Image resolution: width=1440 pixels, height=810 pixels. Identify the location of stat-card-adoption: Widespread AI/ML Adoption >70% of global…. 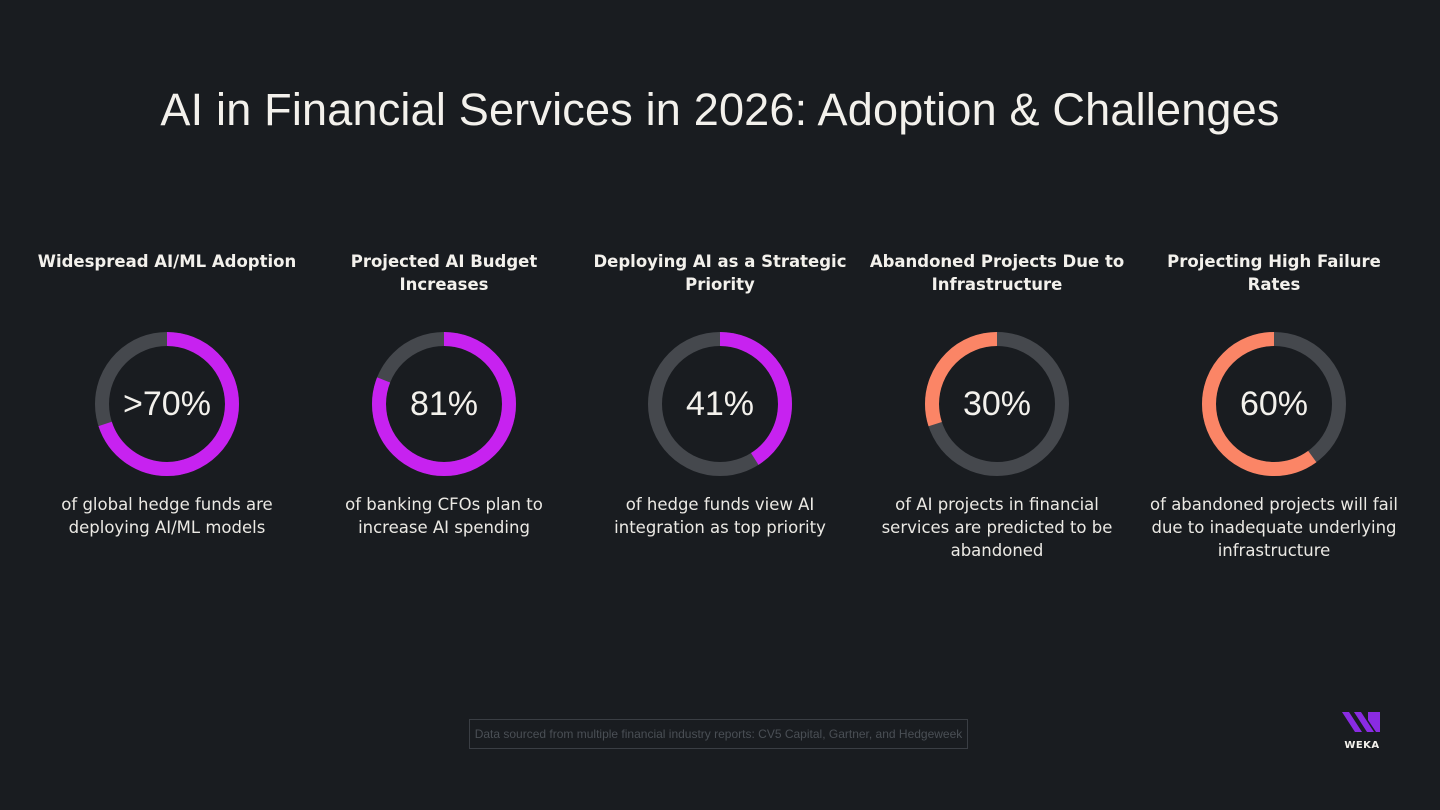
(167, 394).